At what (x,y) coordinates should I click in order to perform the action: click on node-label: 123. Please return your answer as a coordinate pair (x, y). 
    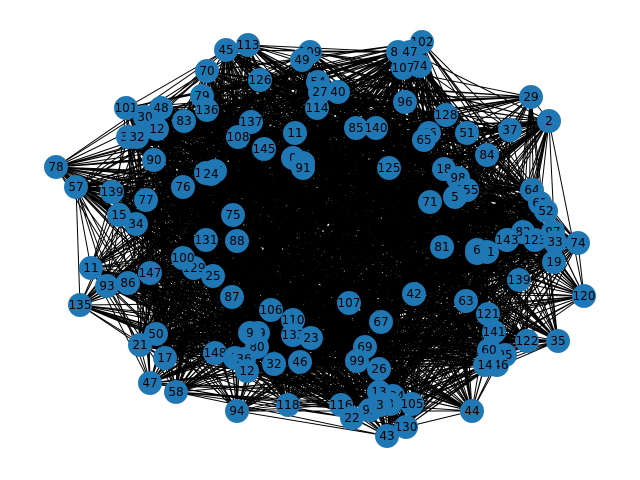
    Looking at the image, I should click on (535, 240).